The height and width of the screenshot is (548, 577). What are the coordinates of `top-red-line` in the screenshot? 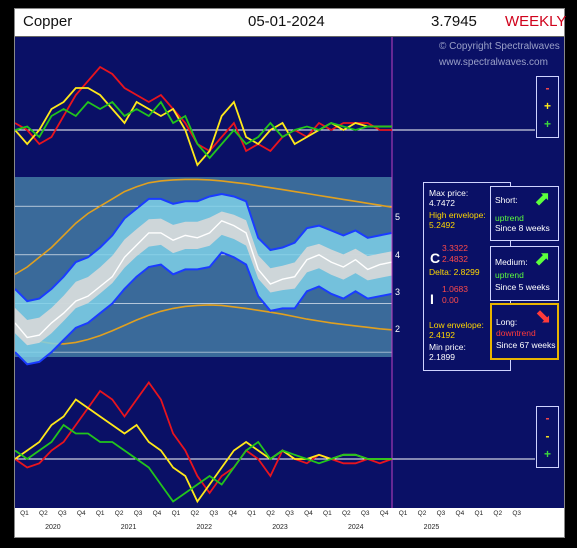 It's located at (203, 109).